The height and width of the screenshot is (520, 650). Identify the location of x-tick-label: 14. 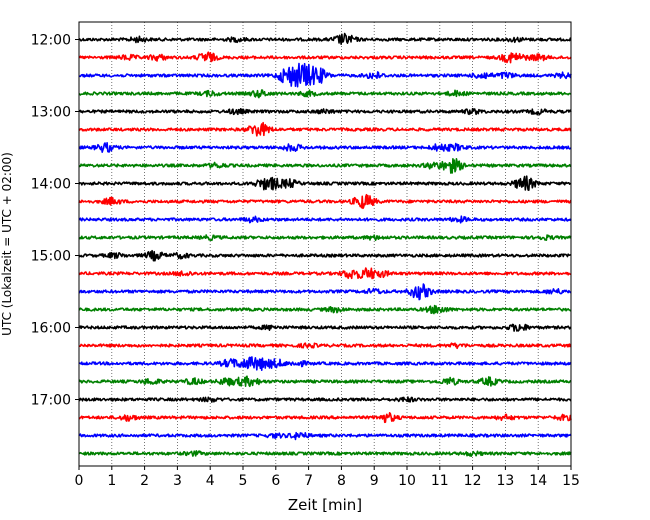
(538, 481).